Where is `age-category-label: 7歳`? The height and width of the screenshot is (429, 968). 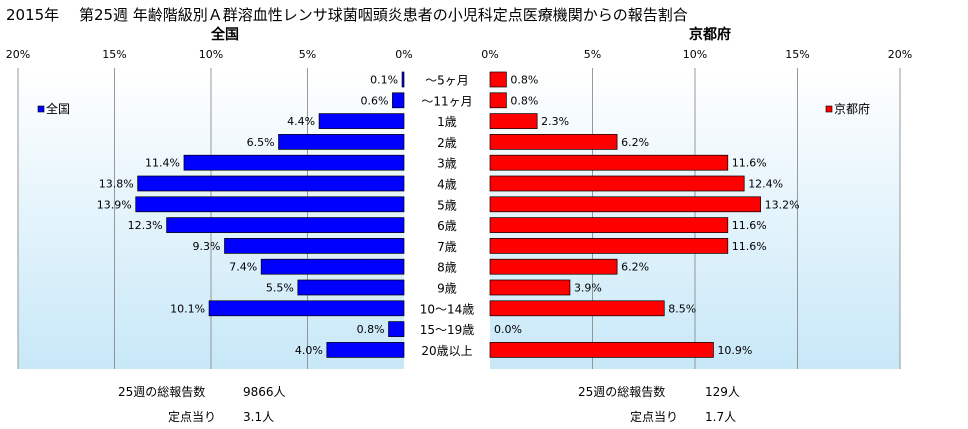 age-category-label: 7歳 is located at coordinates (447, 247).